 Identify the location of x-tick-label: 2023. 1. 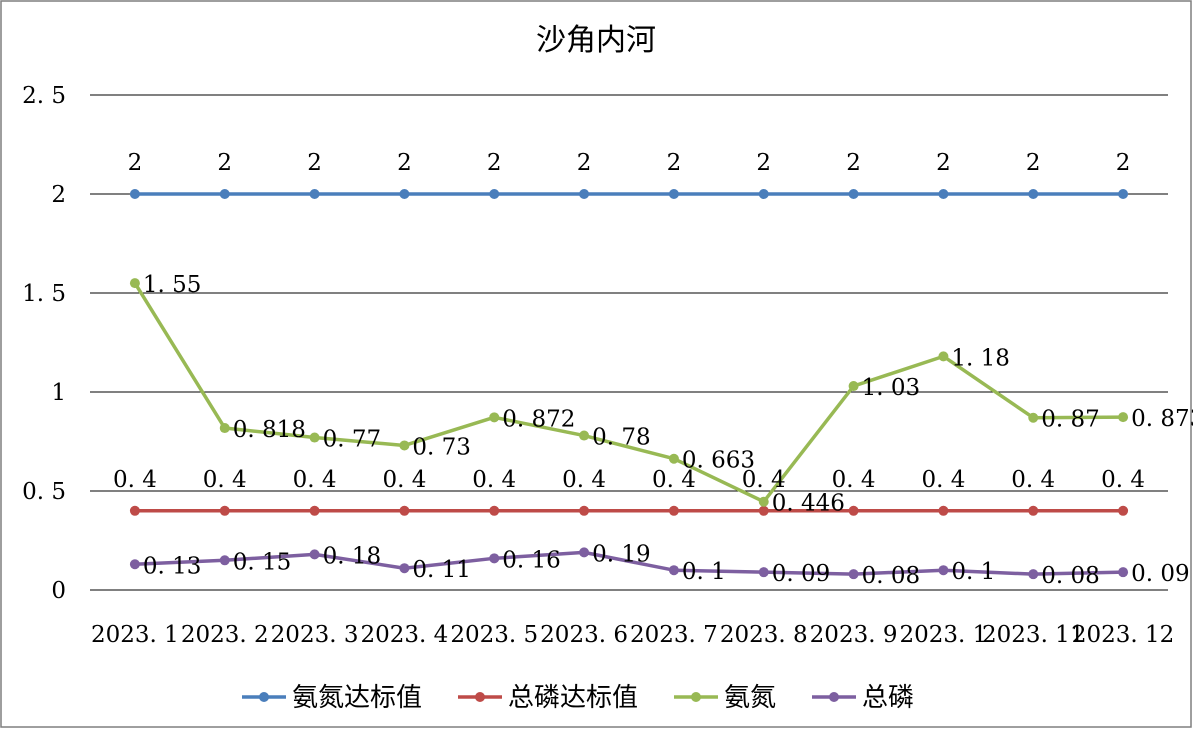
(135, 635).